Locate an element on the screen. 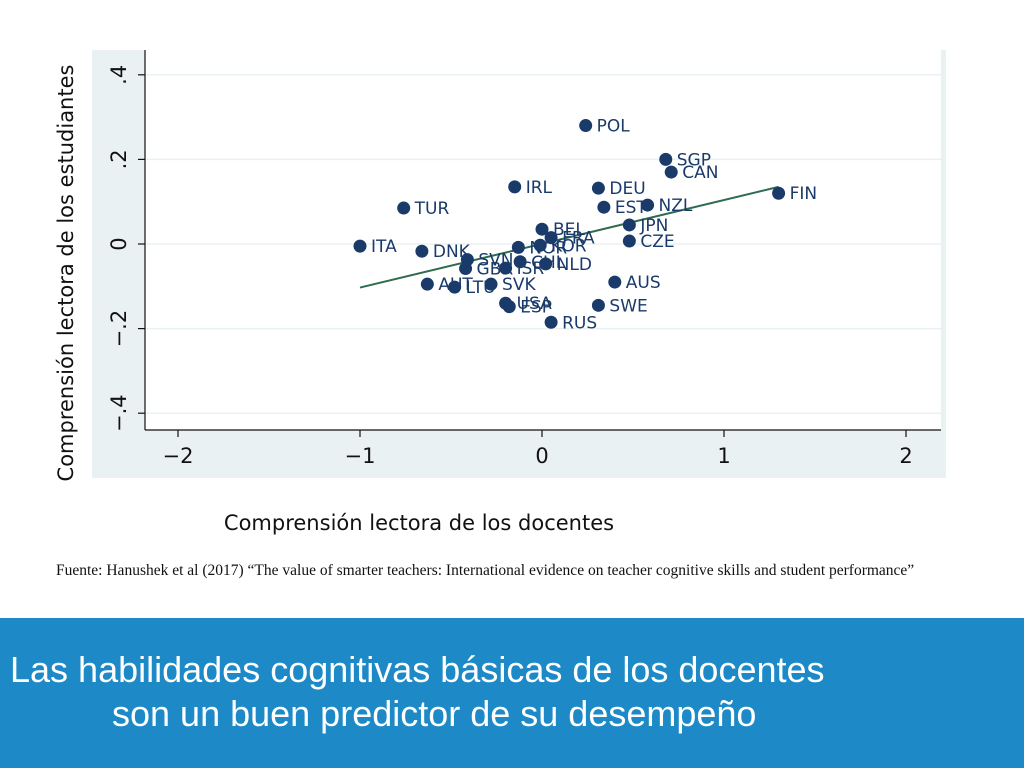  point-label-irl: IRL is located at coordinates (539, 188).